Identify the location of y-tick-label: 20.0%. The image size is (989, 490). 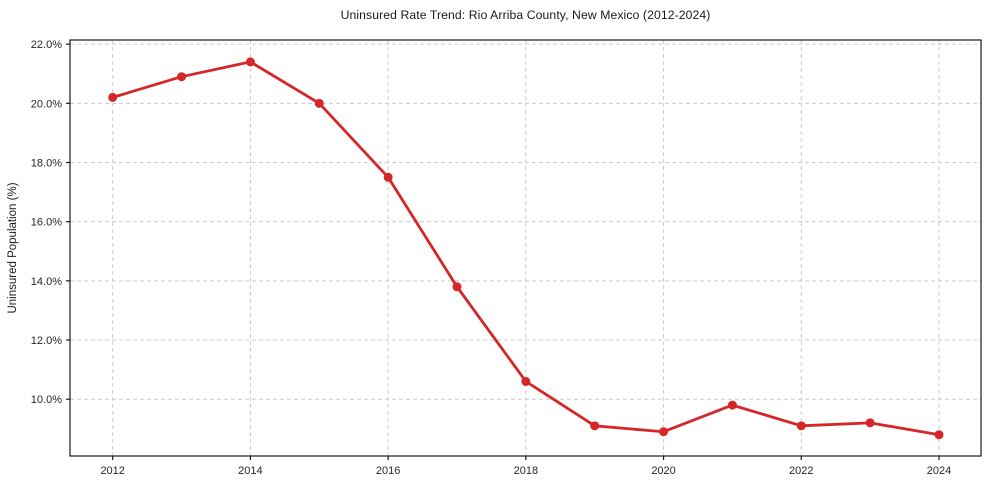
(46, 104).